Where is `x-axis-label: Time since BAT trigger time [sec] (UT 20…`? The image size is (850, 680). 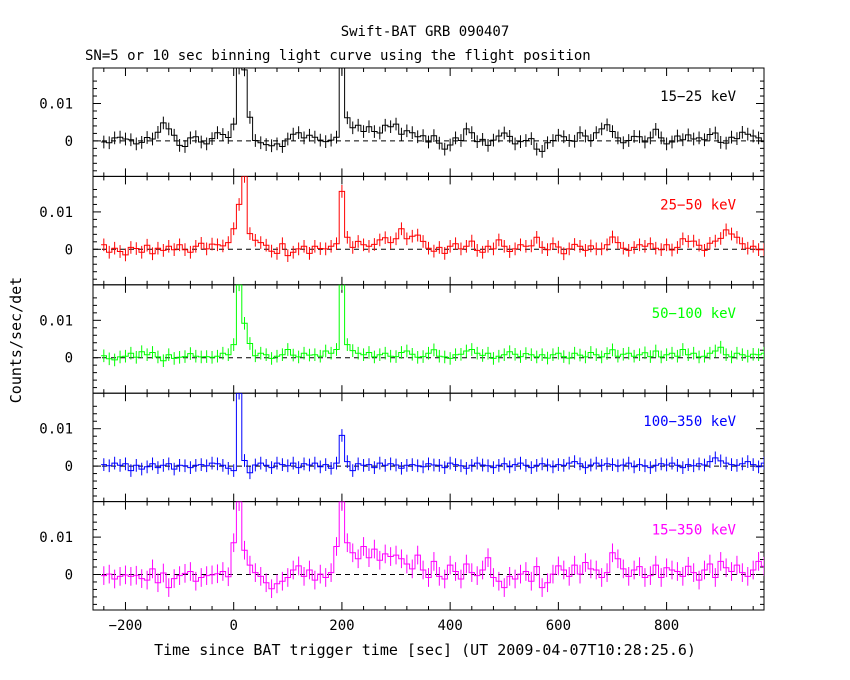 x-axis-label: Time since BAT trigger time [sec] (UT 20… is located at coordinates (425, 650).